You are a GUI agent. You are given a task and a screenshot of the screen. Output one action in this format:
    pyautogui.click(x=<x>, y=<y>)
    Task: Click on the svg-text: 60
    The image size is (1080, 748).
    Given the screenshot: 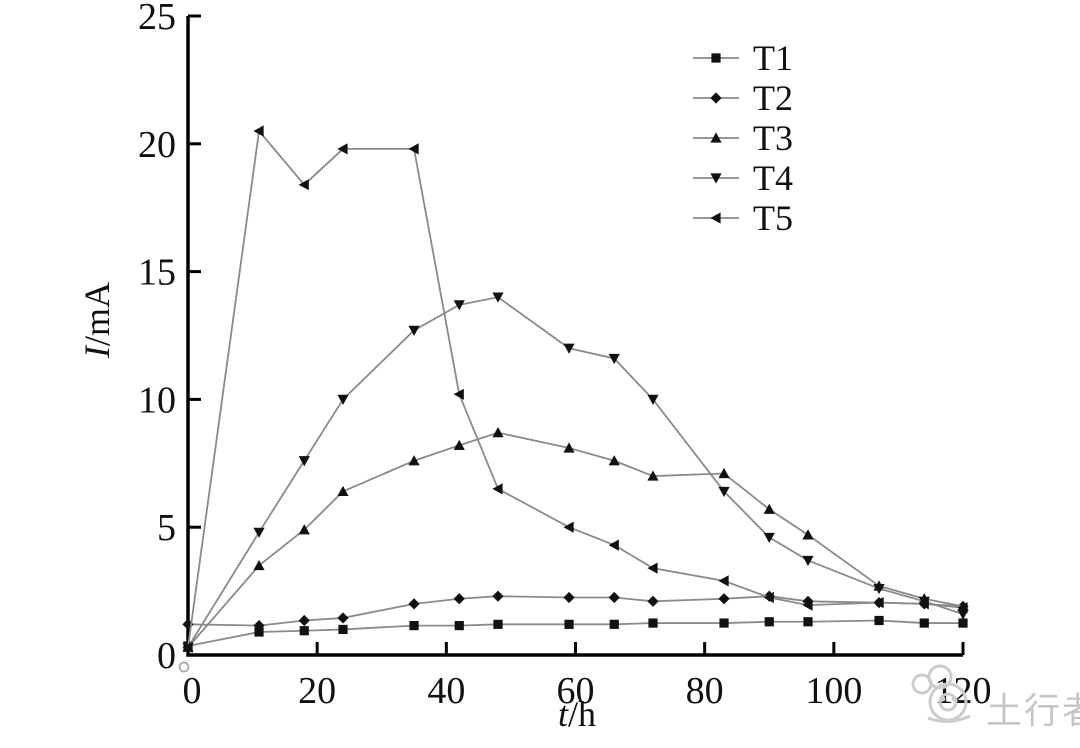 What is the action you would take?
    pyautogui.click(x=576, y=691)
    